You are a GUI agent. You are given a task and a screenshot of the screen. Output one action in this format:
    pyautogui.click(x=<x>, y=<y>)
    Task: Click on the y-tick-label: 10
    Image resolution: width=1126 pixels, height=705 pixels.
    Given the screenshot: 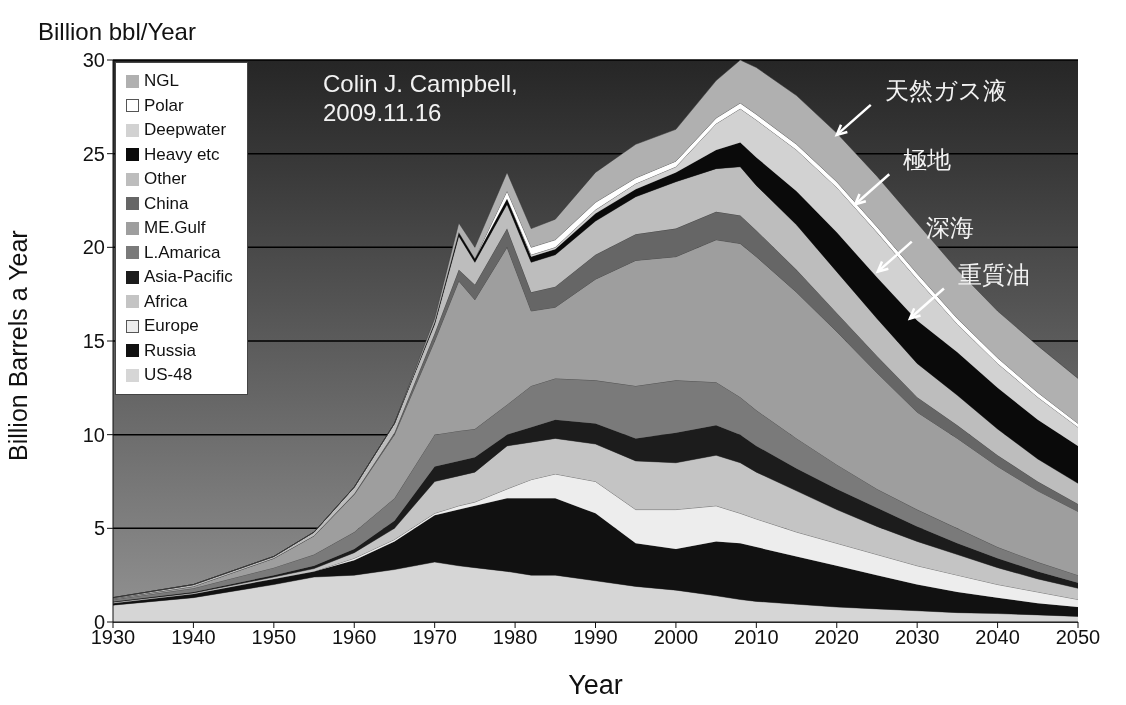 What is the action you would take?
    pyautogui.click(x=93, y=434)
    